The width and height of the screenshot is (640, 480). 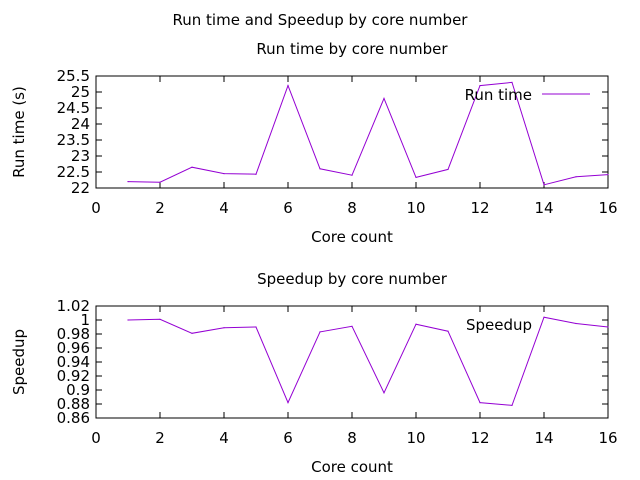 What do you see at coordinates (80, 124) in the screenshot?
I see `y-tick-label: 24` at bounding box center [80, 124].